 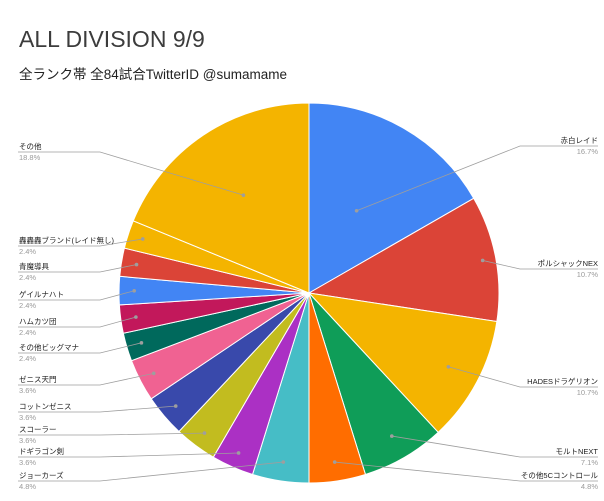 I want to click on slice-label: ジョーカーズ, so click(x=41, y=475).